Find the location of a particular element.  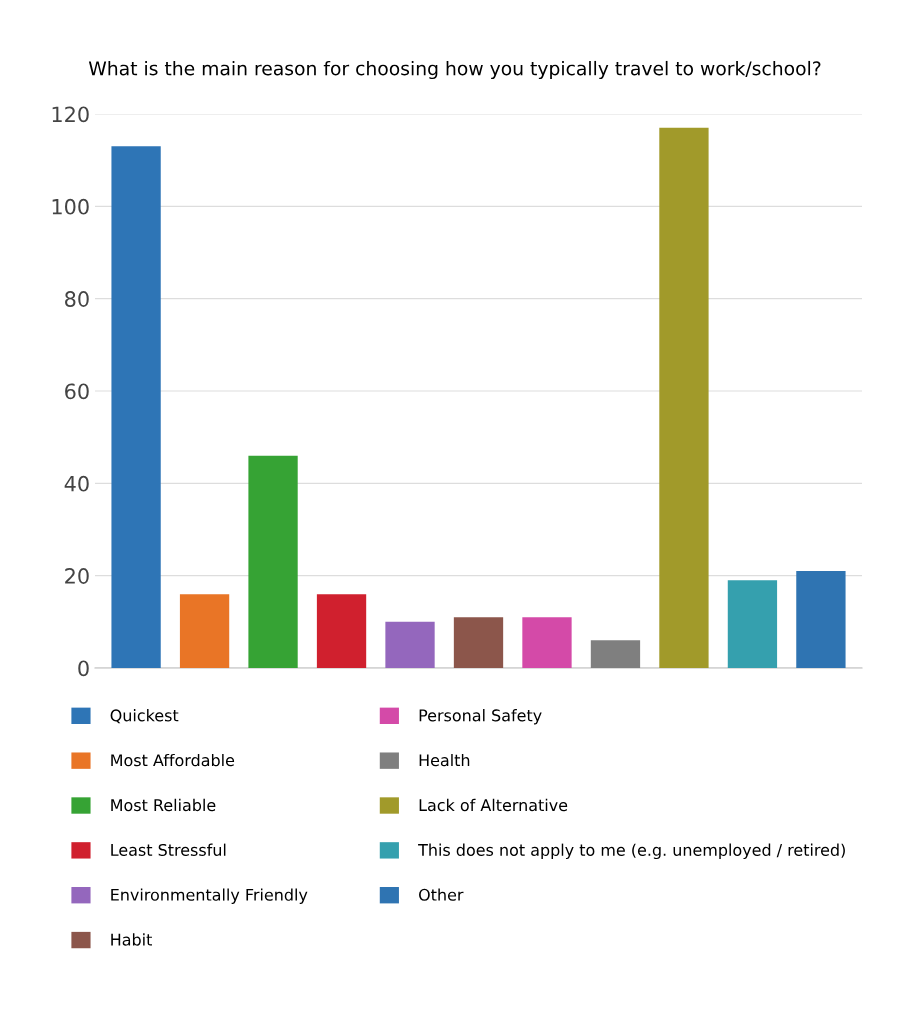

legend-label: This does not apply to me (e.g. unemployed / retired) is located at coordinates (631, 851).